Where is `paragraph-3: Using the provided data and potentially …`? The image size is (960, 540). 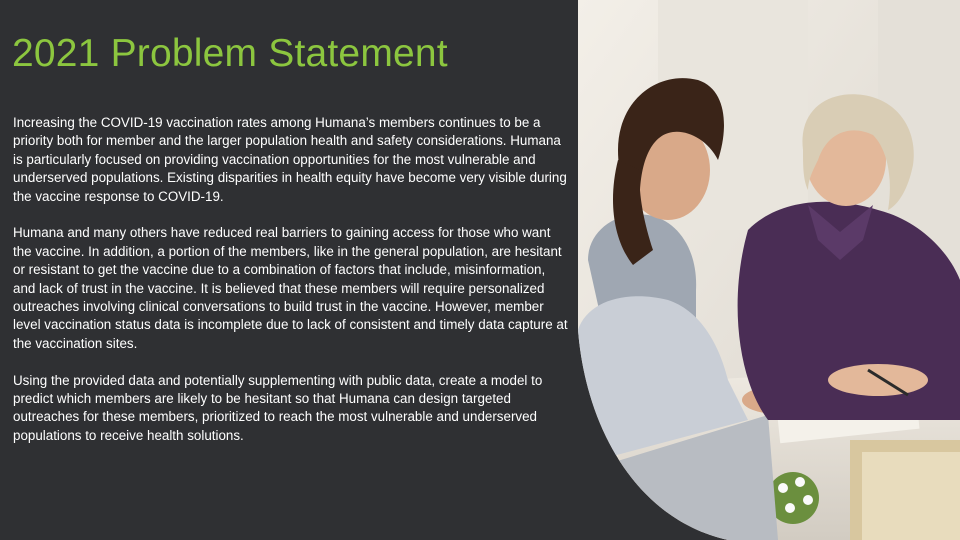 paragraph-3: Using the provided data and potentially … is located at coordinates (278, 407).